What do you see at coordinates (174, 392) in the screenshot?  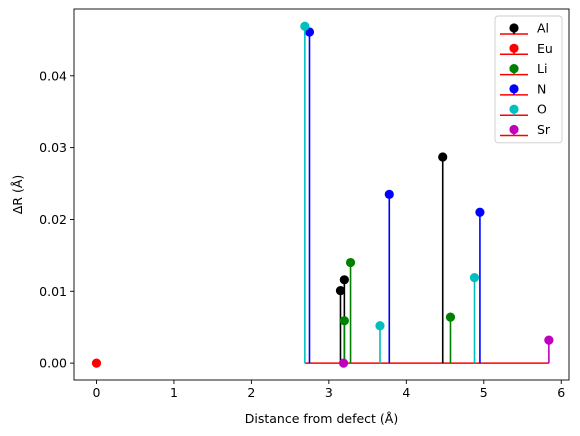 I see `x-tick-label: 1` at bounding box center [174, 392].